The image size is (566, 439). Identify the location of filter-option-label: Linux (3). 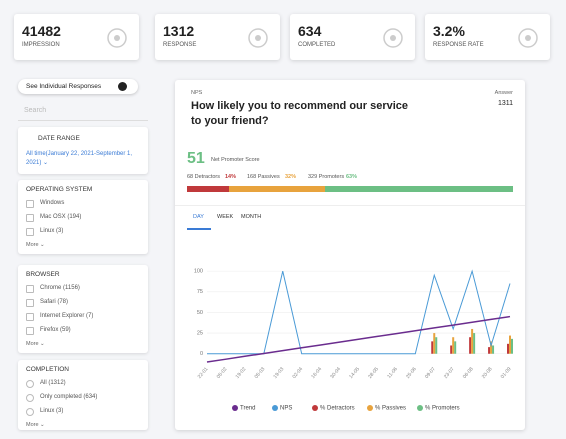
(52, 411).